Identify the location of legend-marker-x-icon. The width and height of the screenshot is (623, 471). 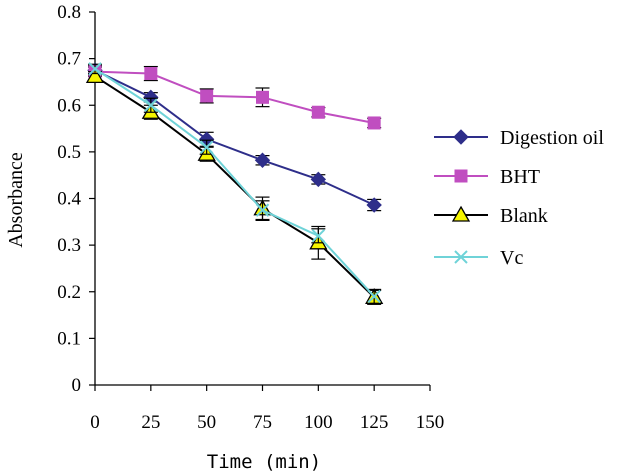
(461, 257).